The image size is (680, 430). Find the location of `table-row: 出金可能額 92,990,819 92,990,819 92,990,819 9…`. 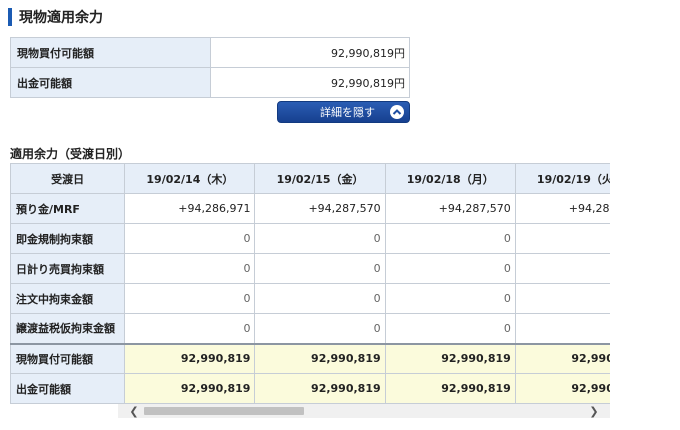

table-row: 出金可能額 92,990,819 92,990,819 92,990,819 9… is located at coordinates (310, 388).